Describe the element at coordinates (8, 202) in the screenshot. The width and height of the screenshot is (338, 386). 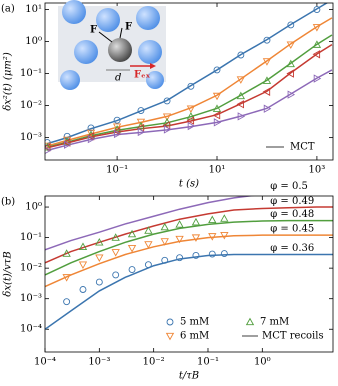
I see `panel-label: (b)` at that location.